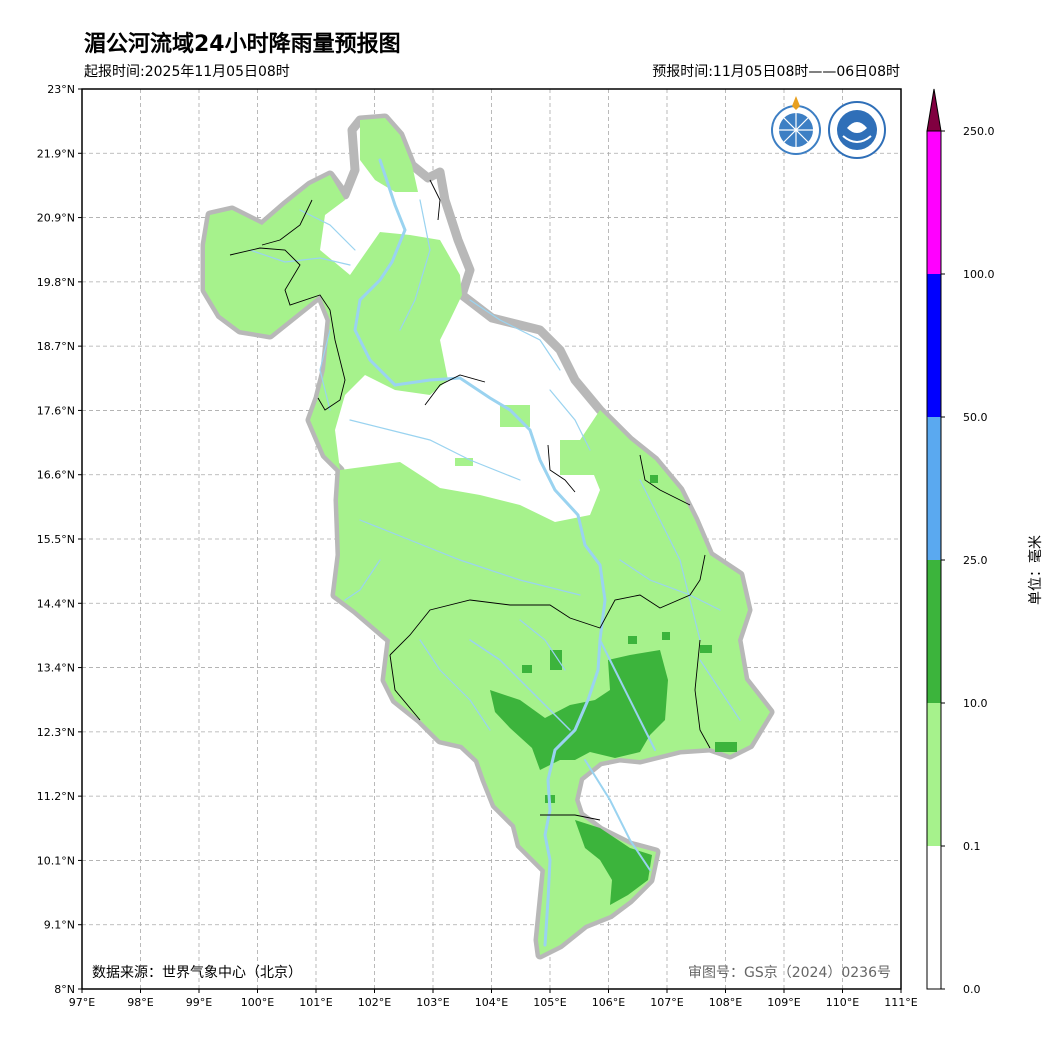  Describe the element at coordinates (857, 130) in the screenshot. I see `cma-logo` at that location.